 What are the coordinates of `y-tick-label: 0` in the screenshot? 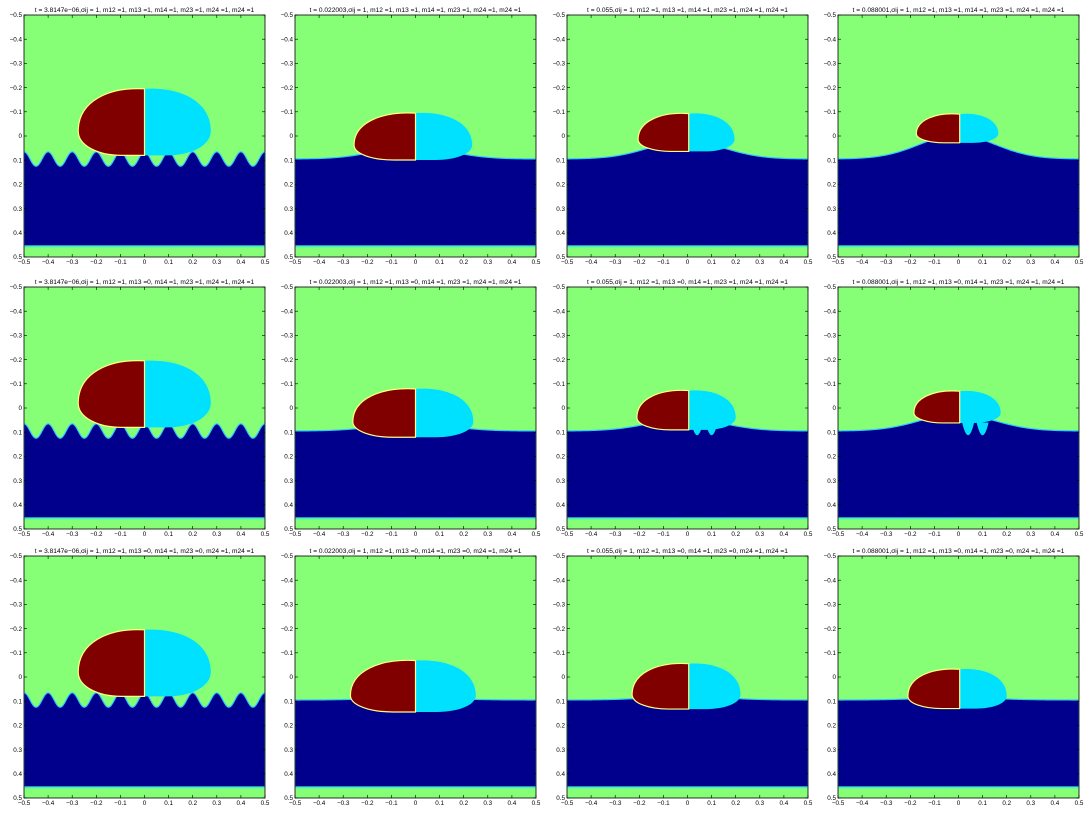 It's located at (563, 136).